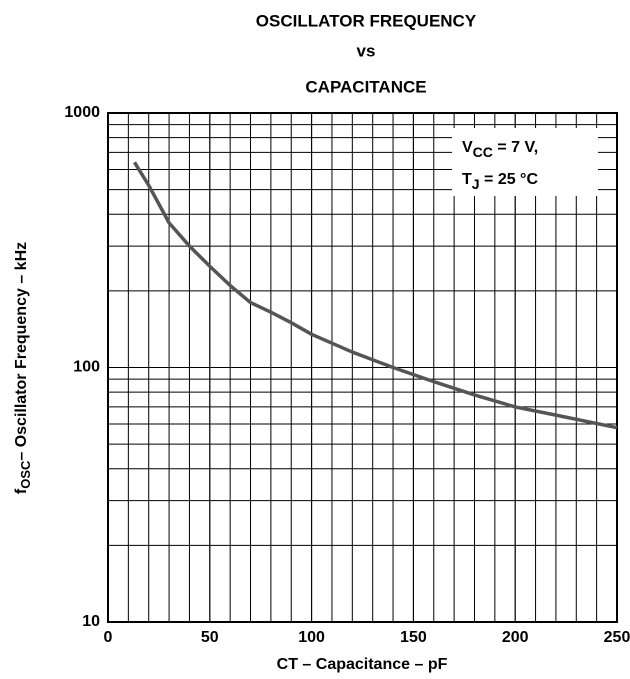  What do you see at coordinates (467, 147) in the screenshot?
I see `annotation-main: V` at bounding box center [467, 147].